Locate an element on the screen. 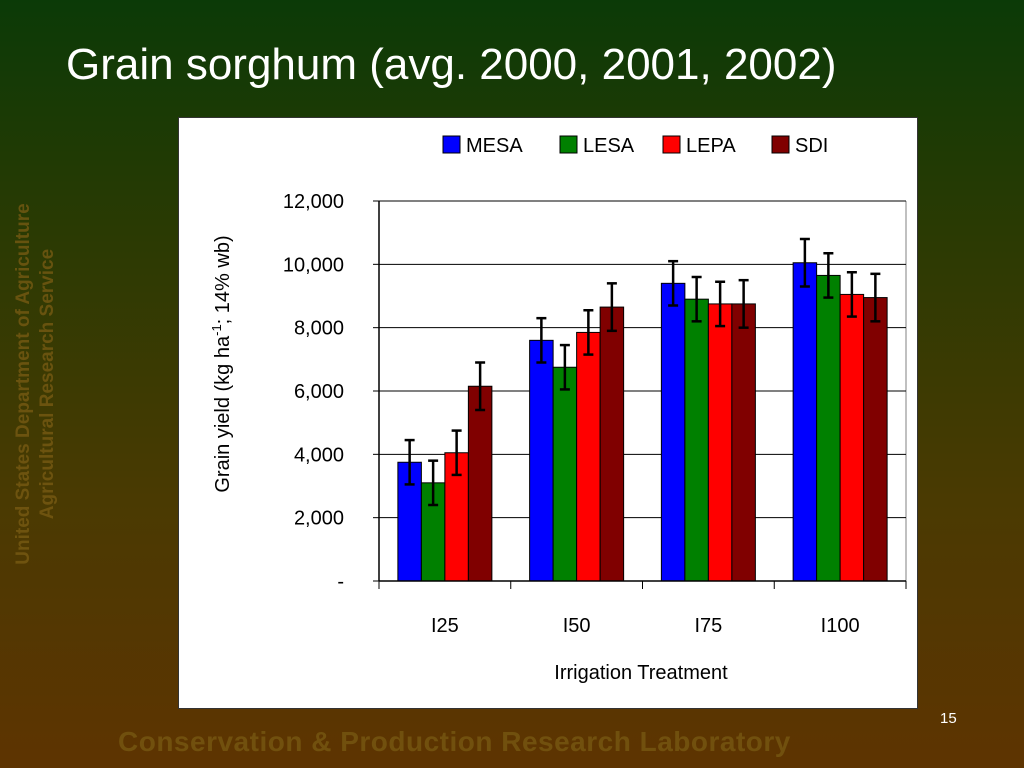 This screenshot has width=1024, height=768. legend-label-mesa: MESA is located at coordinates (494, 146).